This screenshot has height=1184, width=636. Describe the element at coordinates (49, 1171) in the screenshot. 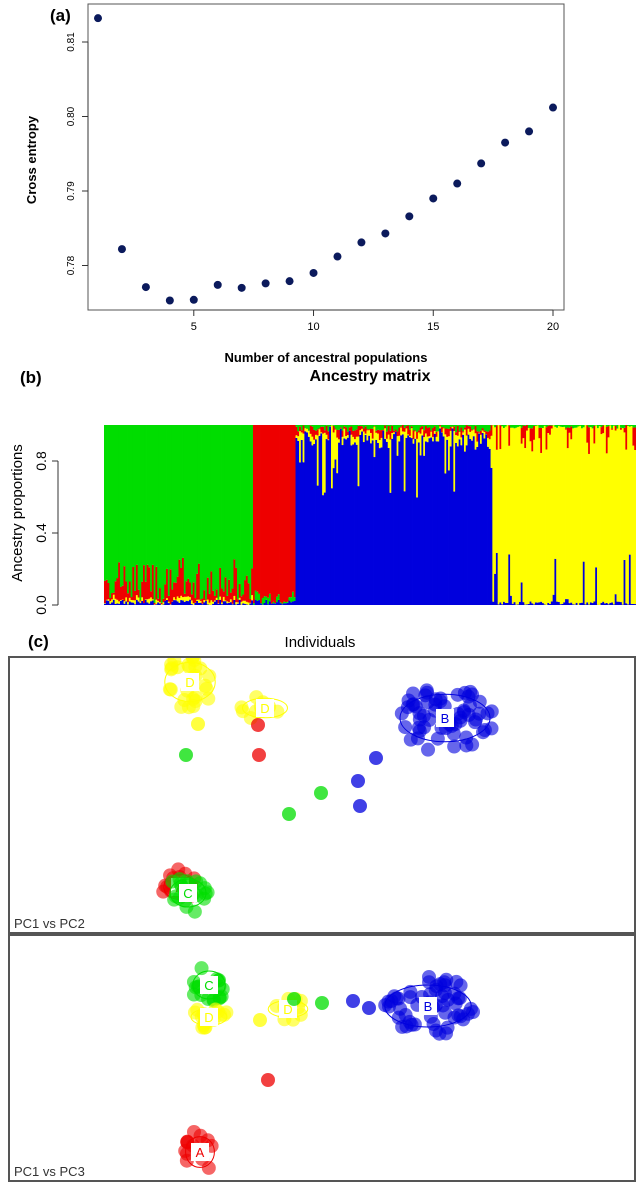

I see `subplot-label: PC1 vs PC3` at that location.